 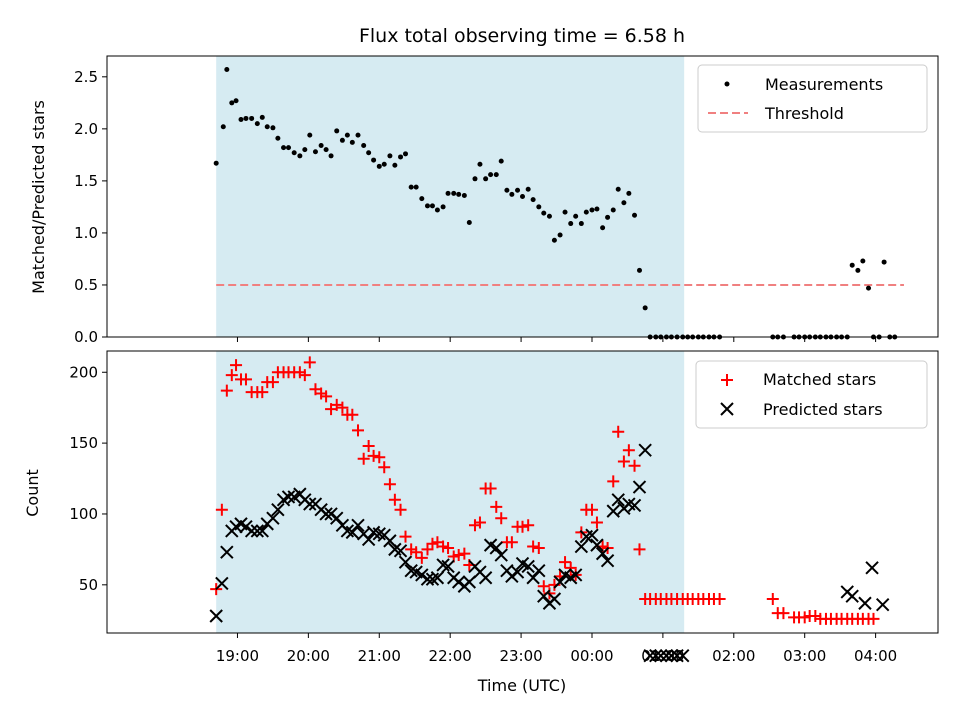 What do you see at coordinates (379, 656) in the screenshot?
I see `x-tick-label: 21:00` at bounding box center [379, 656].